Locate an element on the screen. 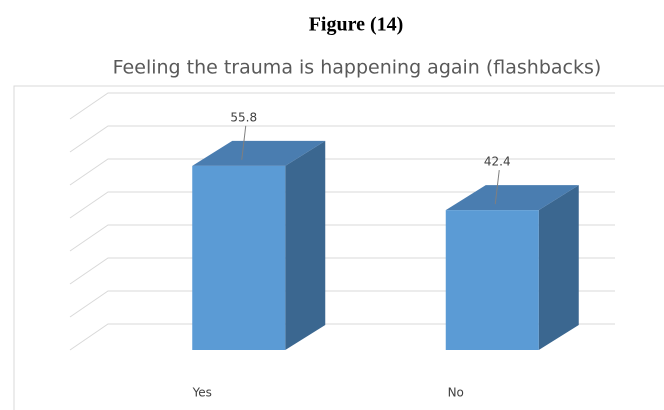 This screenshot has height=410, width=664. value-label: 42.4 is located at coordinates (497, 162).